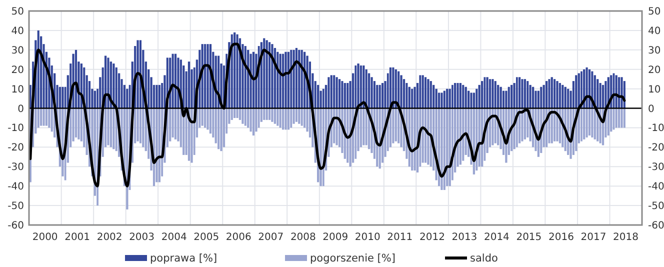 The height and width of the screenshot is (267, 664). Describe the element at coordinates (16, 148) in the screenshot. I see `y-tick-label: -20` at that location.